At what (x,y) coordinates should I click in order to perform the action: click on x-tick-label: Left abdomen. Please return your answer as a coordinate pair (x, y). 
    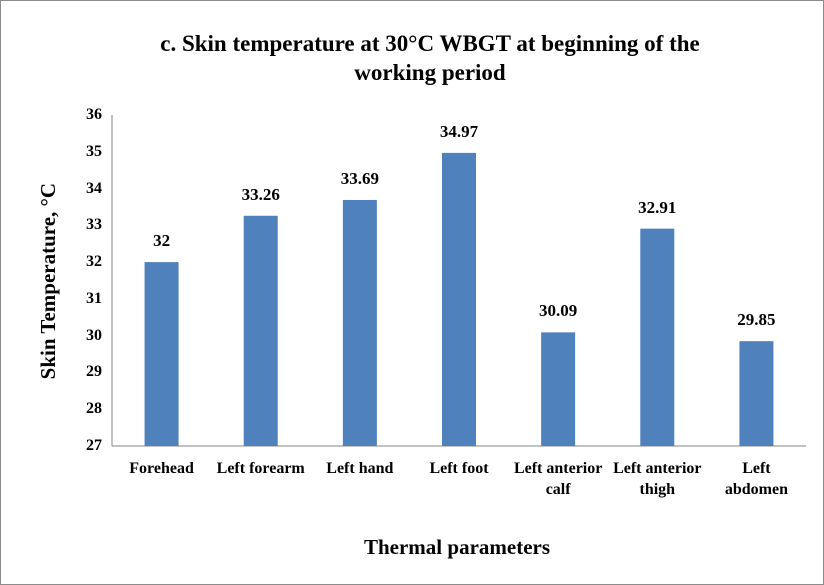
    Looking at the image, I should click on (756, 479).